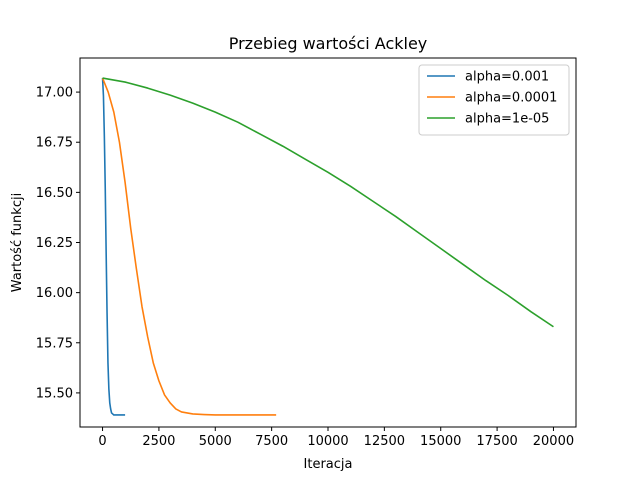  I want to click on x-tick-label: 10000, so click(327, 441).